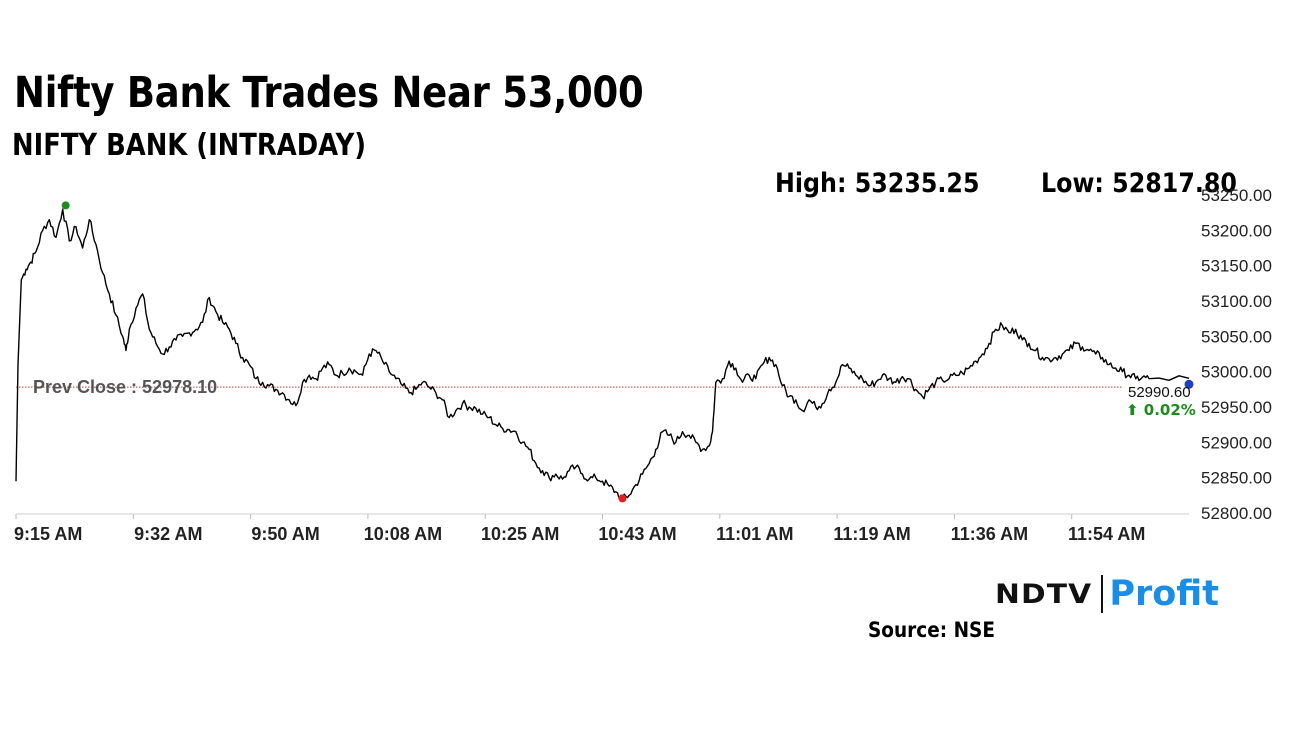 The image size is (1296, 729). Describe the element at coordinates (1102, 594) in the screenshot. I see `logo-divider` at that location.